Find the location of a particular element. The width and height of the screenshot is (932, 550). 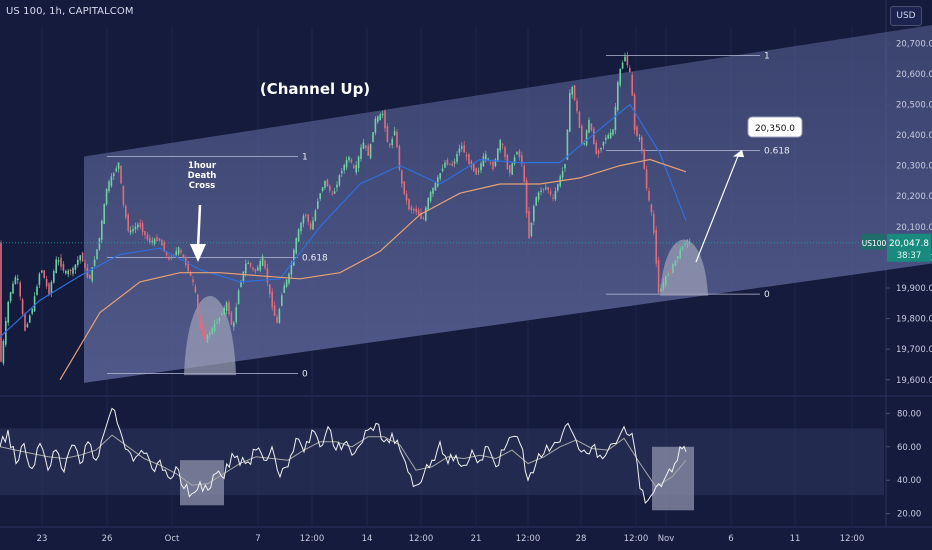

osc-highlight-right is located at coordinates (673, 479).